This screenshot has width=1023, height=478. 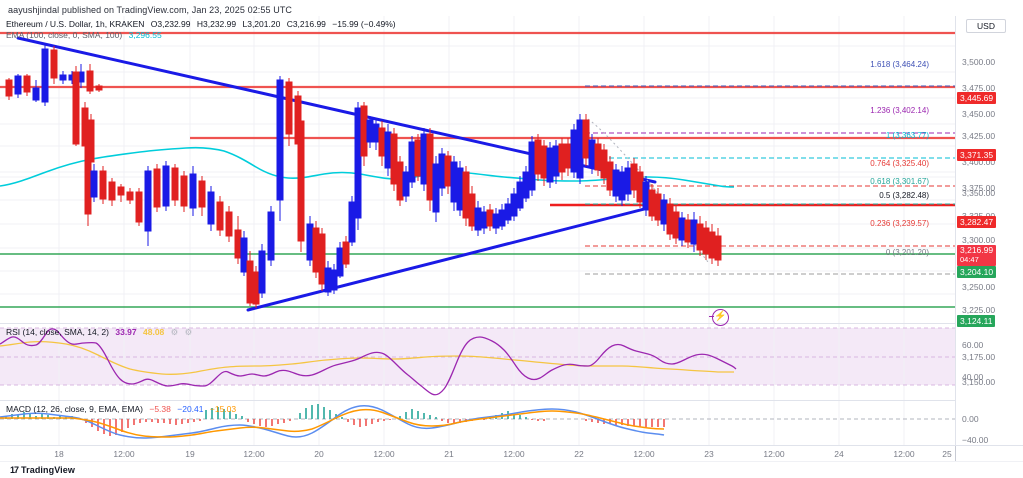 I want to click on price-tick: 3,425.00, so click(x=979, y=136).